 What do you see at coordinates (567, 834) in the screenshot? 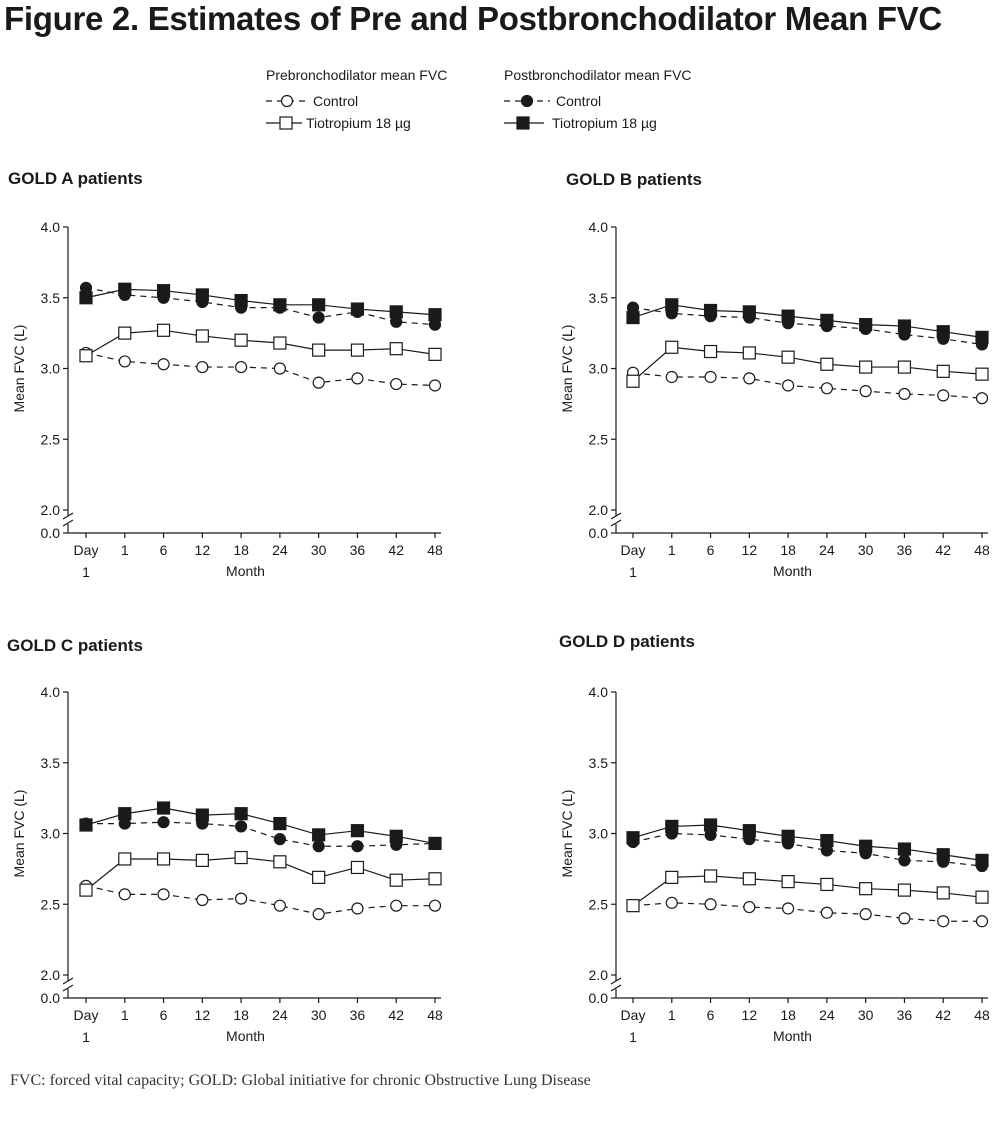
I see `y-axis-label: Mean FVC (L)` at bounding box center [567, 834].